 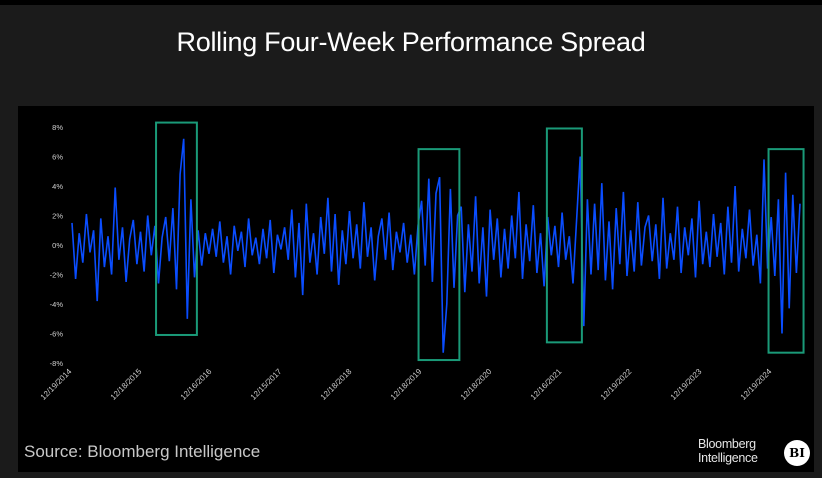 I want to click on y-tick-label: 2%, so click(x=57, y=216).